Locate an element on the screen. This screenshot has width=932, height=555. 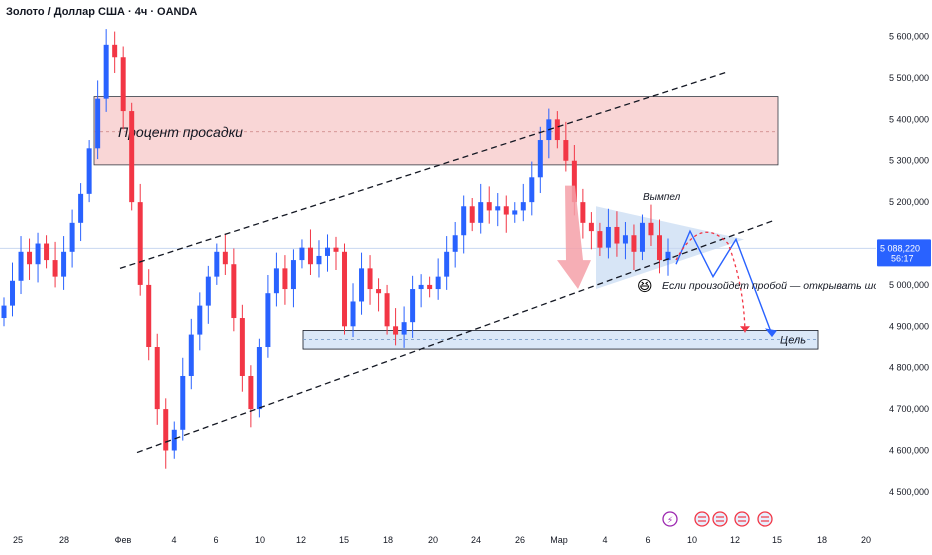
drawdown-zone is located at coordinates (436, 131).